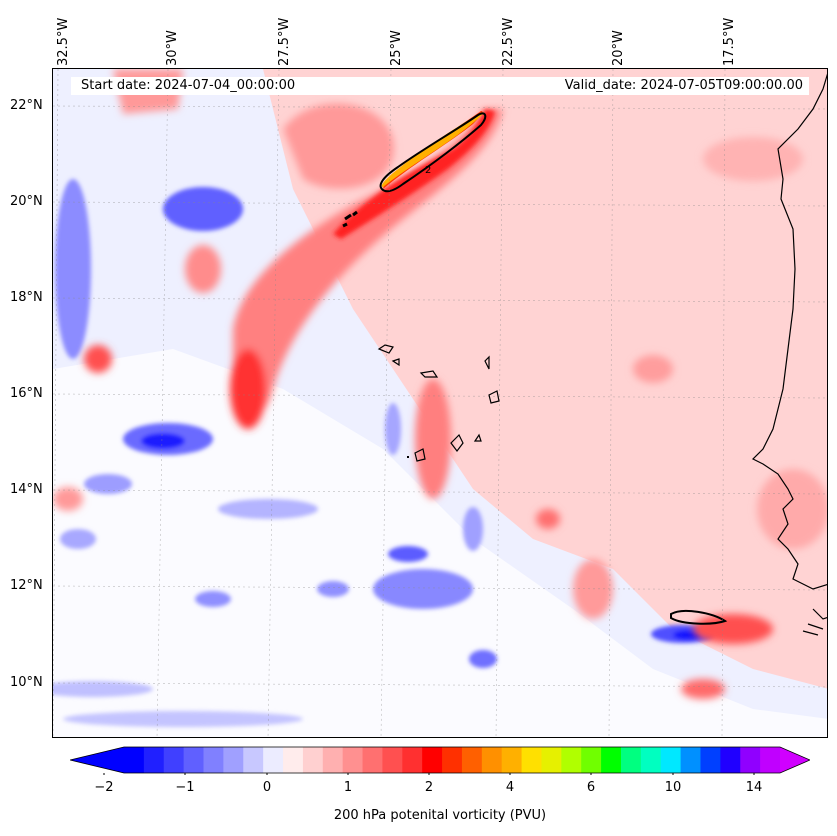 The height and width of the screenshot is (836, 837). I want to click on colorbar-outline, so click(440, 760).